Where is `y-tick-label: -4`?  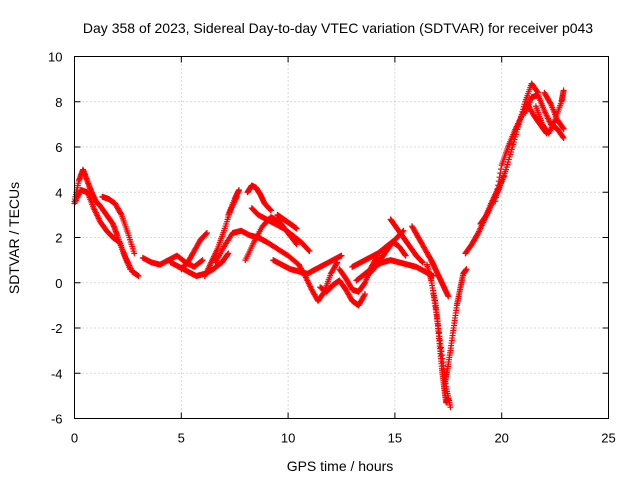 y-tick-label: -4 is located at coordinates (57, 373).